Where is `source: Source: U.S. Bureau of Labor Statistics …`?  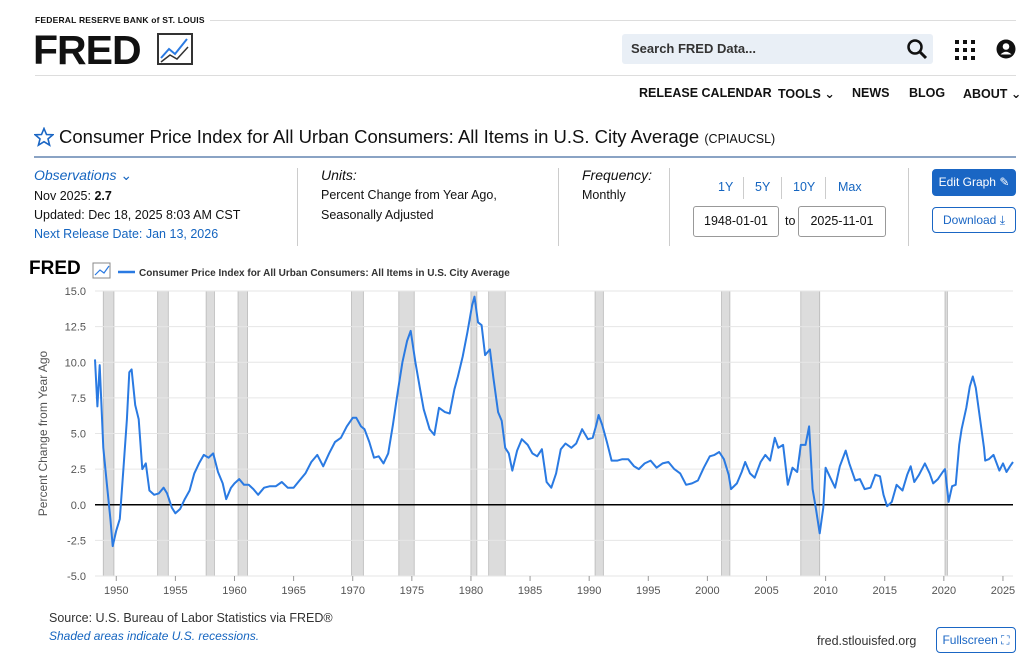 source: Source: U.S. Bureau of Labor Statistics … is located at coordinates (191, 618).